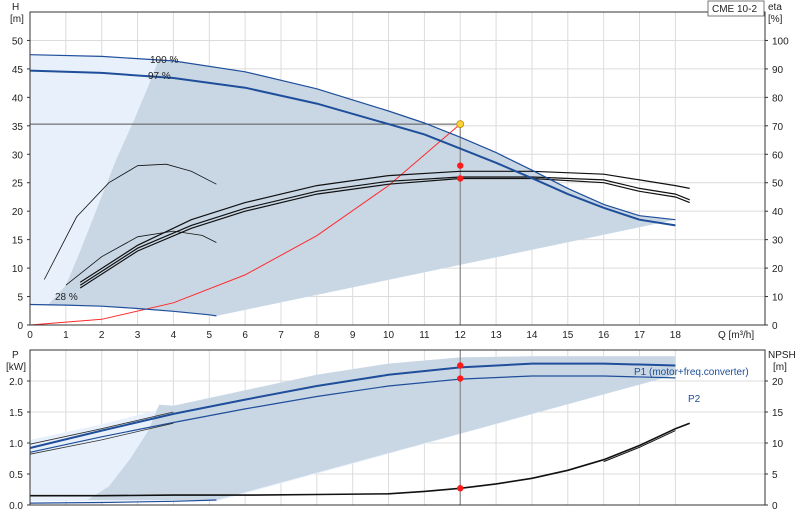 The width and height of the screenshot is (800, 520). Describe the element at coordinates (18, 41) in the screenshot. I see `y-tick-label-left: 50` at that location.